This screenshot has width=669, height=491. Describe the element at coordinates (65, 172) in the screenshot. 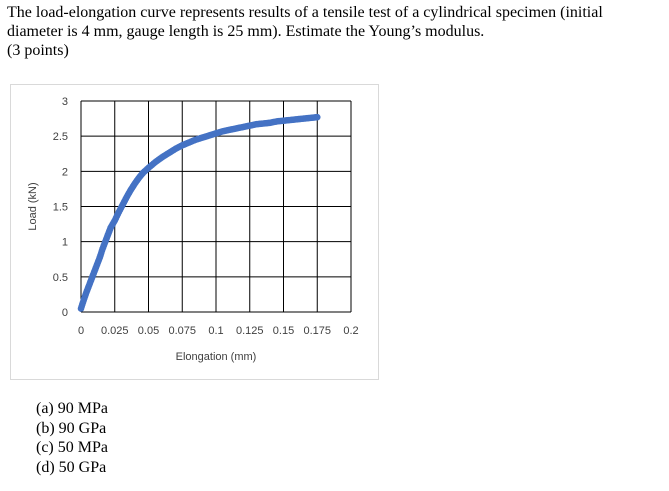

I see `y-tick-label: 2` at that location.